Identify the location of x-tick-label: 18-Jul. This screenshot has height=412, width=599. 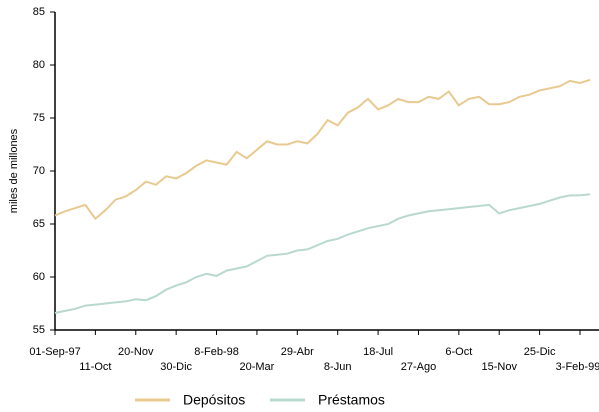
(378, 352).